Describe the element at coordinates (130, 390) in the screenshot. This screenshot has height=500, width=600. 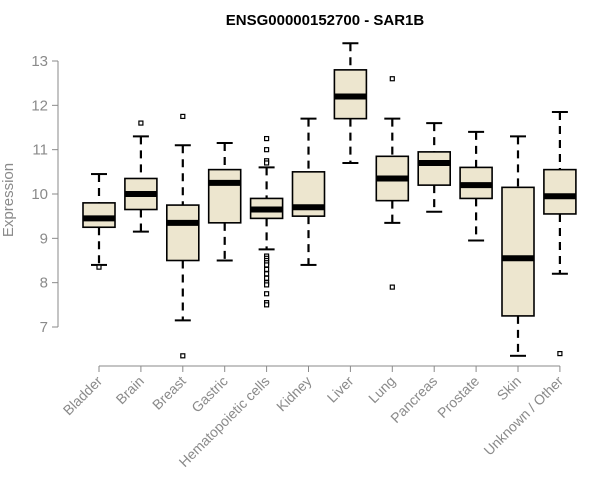
I see `x-tick-label: Brain` at that location.